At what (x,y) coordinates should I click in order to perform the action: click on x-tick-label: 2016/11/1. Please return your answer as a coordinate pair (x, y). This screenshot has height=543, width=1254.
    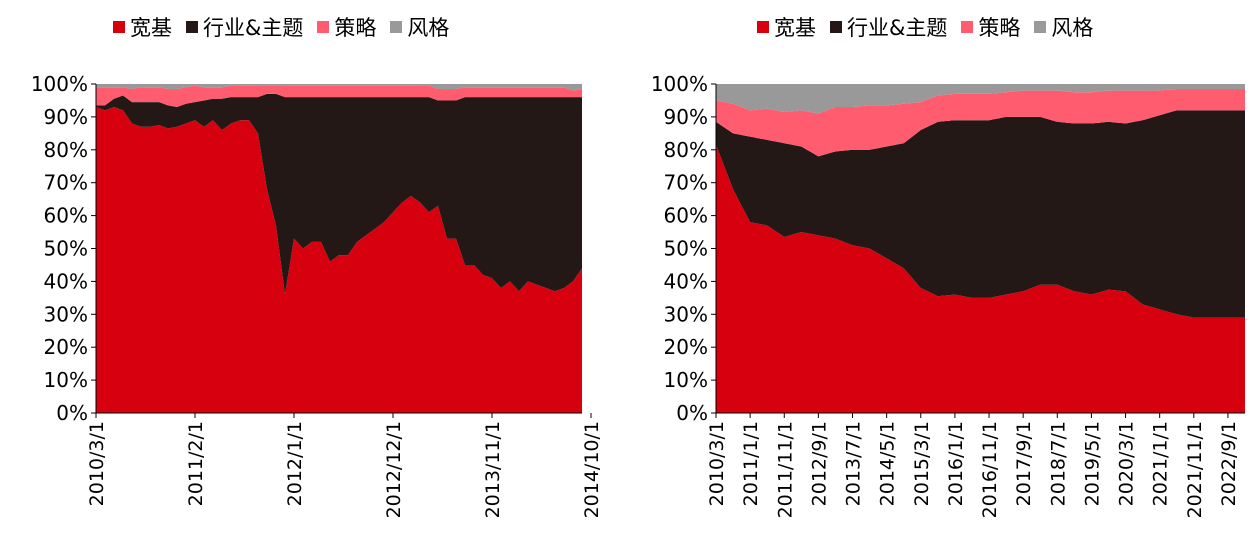
    Looking at the image, I should click on (990, 469).